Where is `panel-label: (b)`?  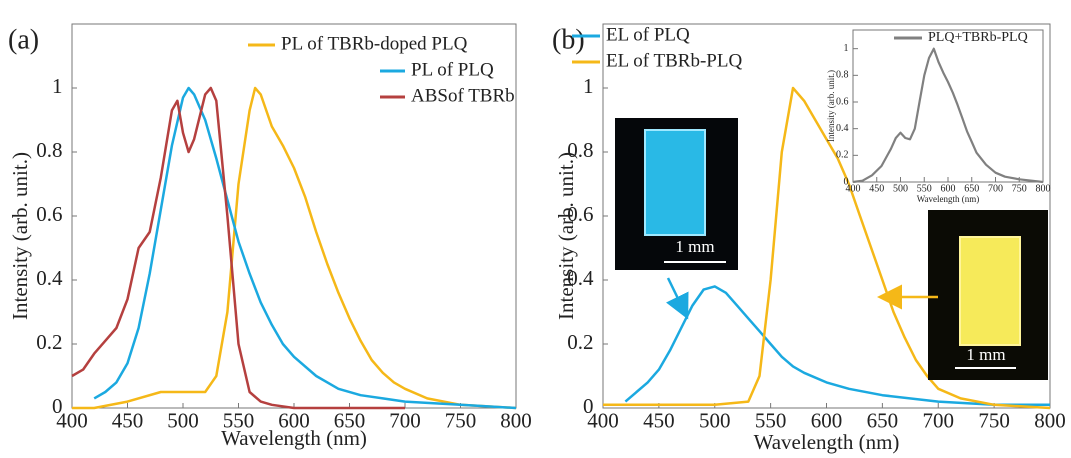 panel-label: (b) is located at coordinates (568, 39).